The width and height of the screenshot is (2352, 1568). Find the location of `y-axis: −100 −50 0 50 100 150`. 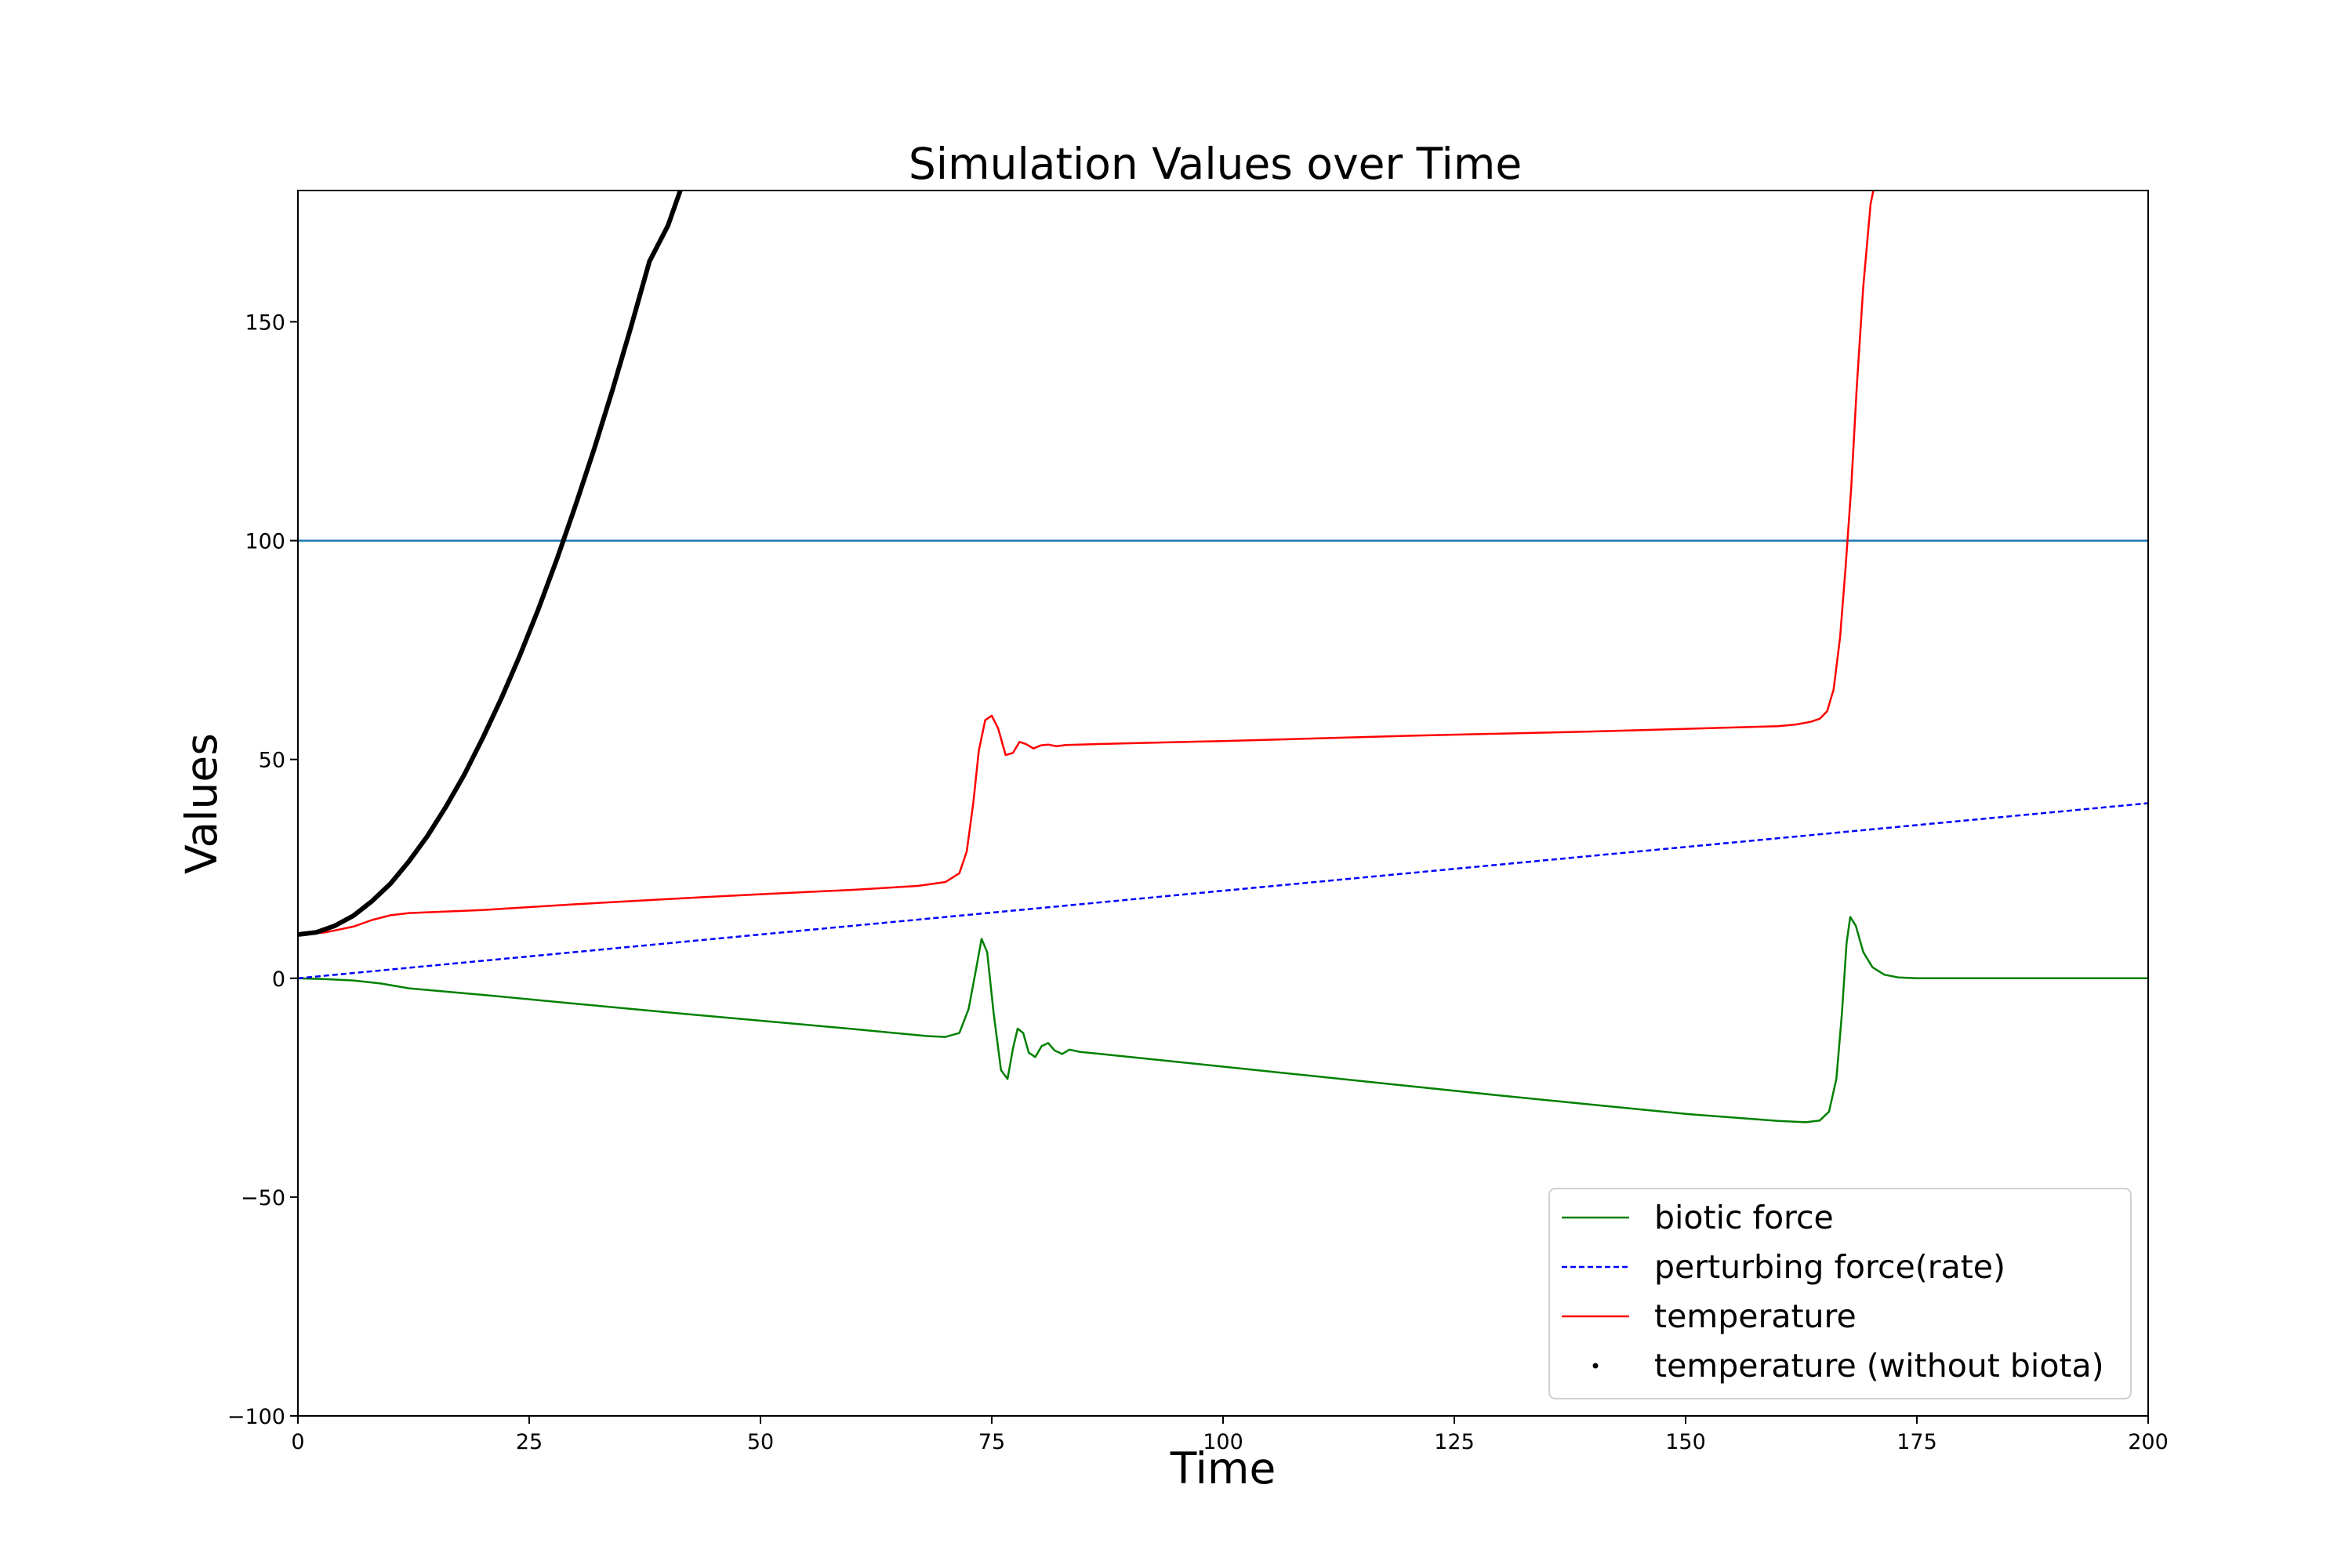

y-axis: −100 −50 0 50 100 150 is located at coordinates (262, 869).